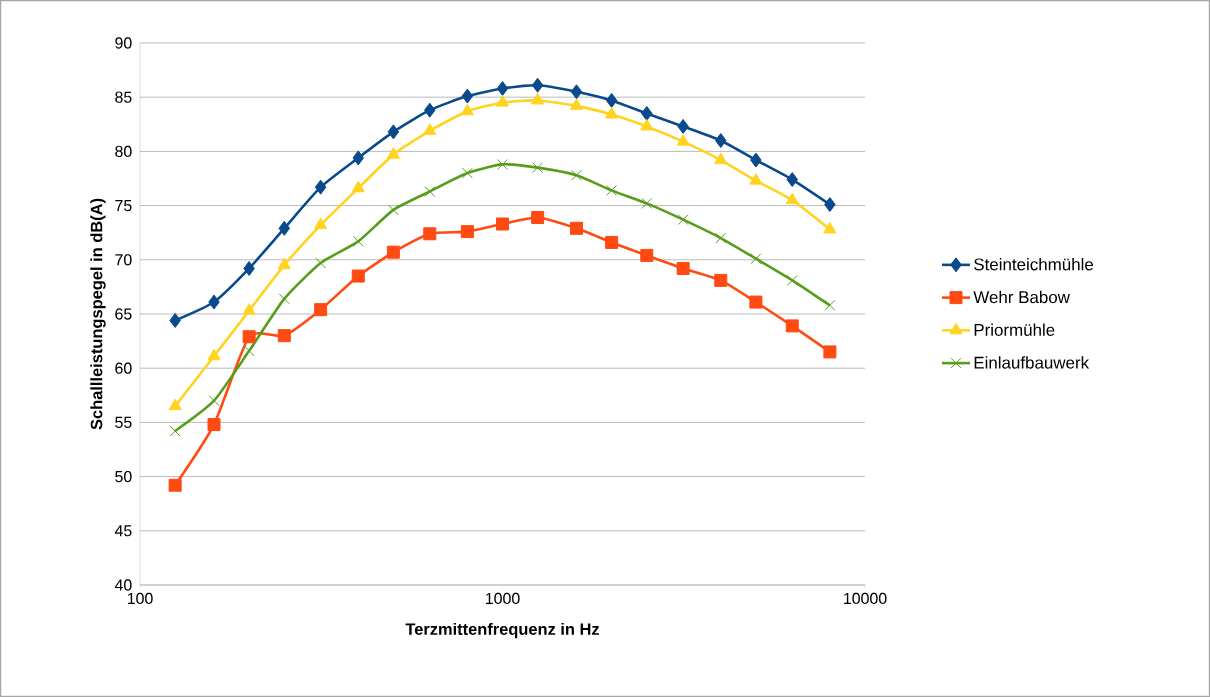 This screenshot has height=697, width=1210. Describe the element at coordinates (140, 598) in the screenshot. I see `x-tick-label: 100` at that location.